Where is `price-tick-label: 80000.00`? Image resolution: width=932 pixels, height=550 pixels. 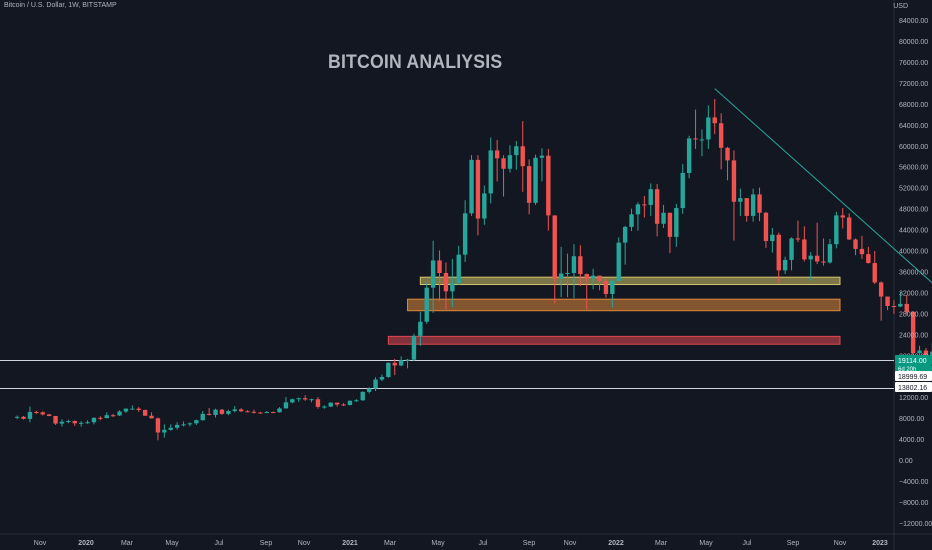
price-tick-label: 80000.00 is located at coordinates (913, 42).